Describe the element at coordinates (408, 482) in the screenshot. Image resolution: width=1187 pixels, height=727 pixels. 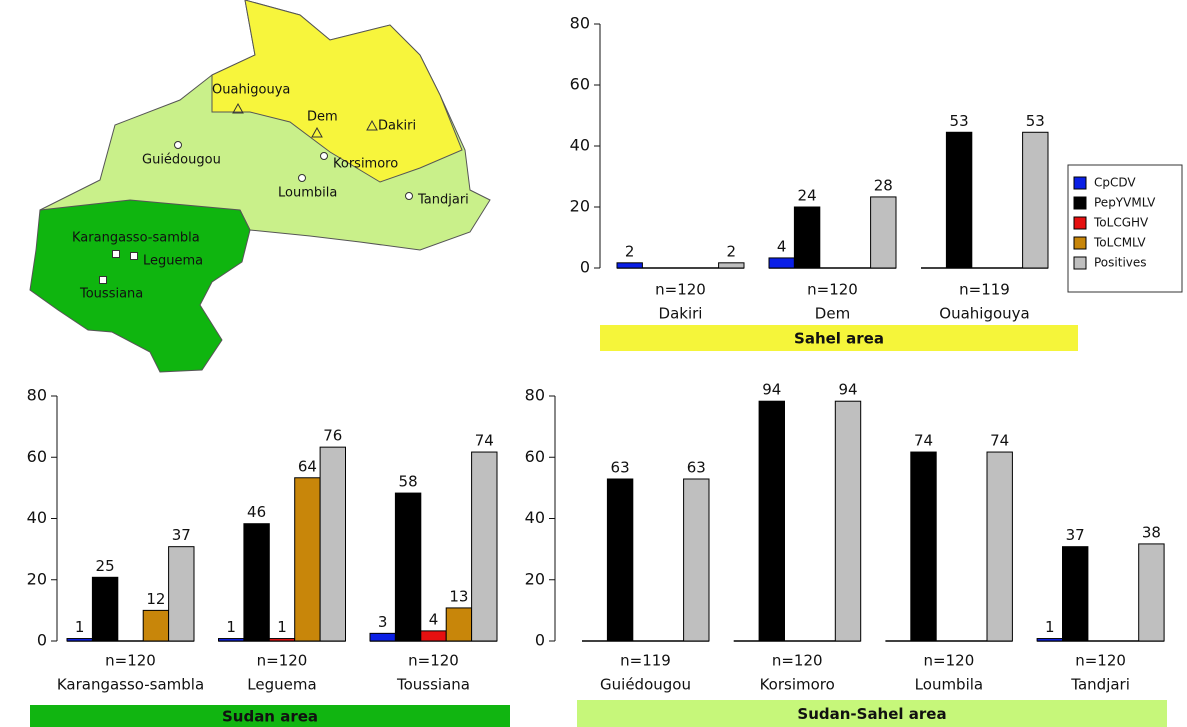
I see `count-label: 58` at that location.